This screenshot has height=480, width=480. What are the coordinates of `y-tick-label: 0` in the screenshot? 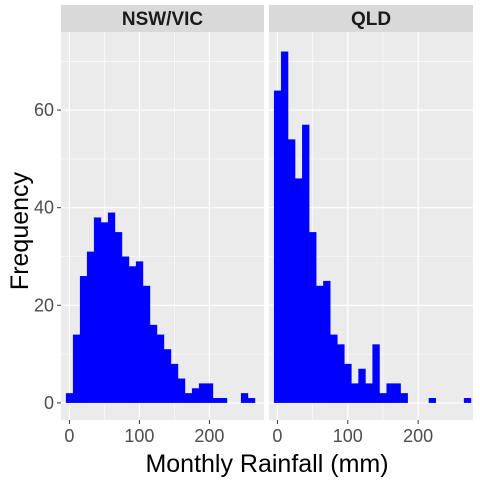 It's located at (49, 403).